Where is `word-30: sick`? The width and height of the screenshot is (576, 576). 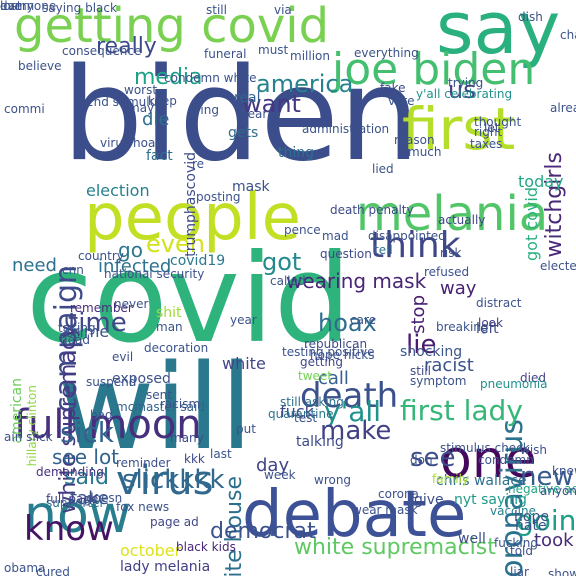
word-30: sick is located at coordinates (87, 432).